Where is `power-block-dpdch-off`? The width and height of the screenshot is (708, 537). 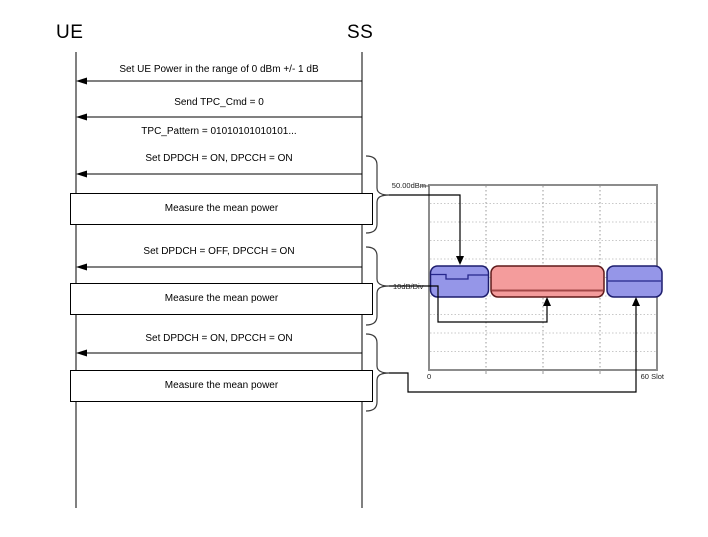 power-block-dpdch-off is located at coordinates (547, 281).